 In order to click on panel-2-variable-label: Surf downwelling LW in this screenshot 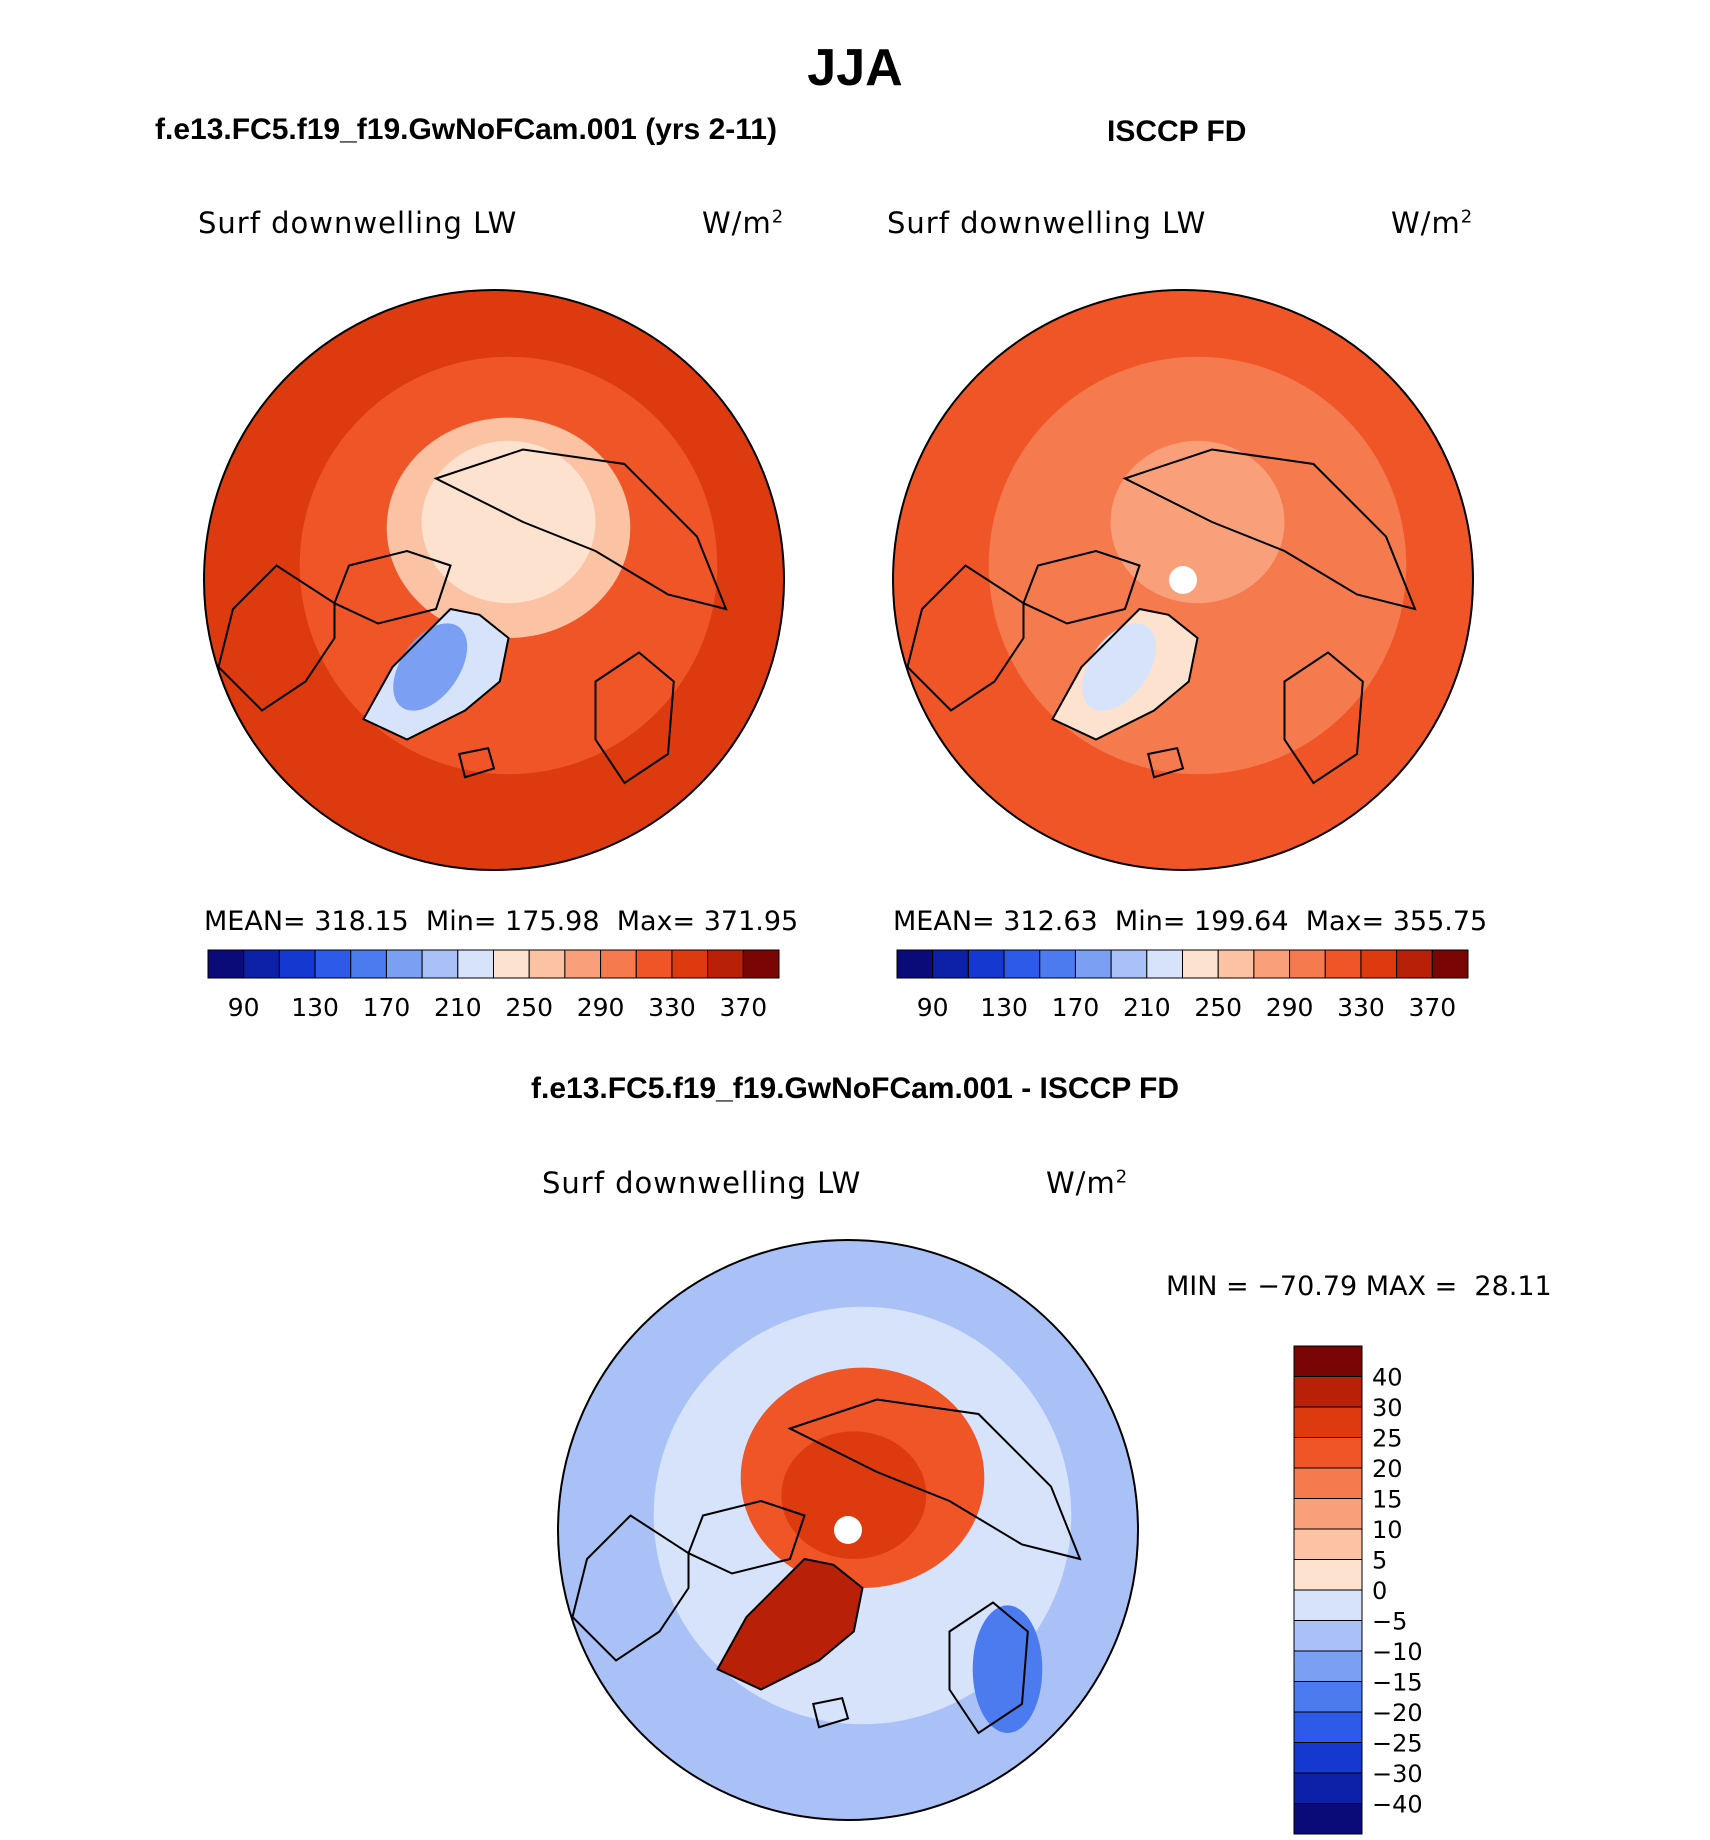, I will do `click(1047, 223)`.